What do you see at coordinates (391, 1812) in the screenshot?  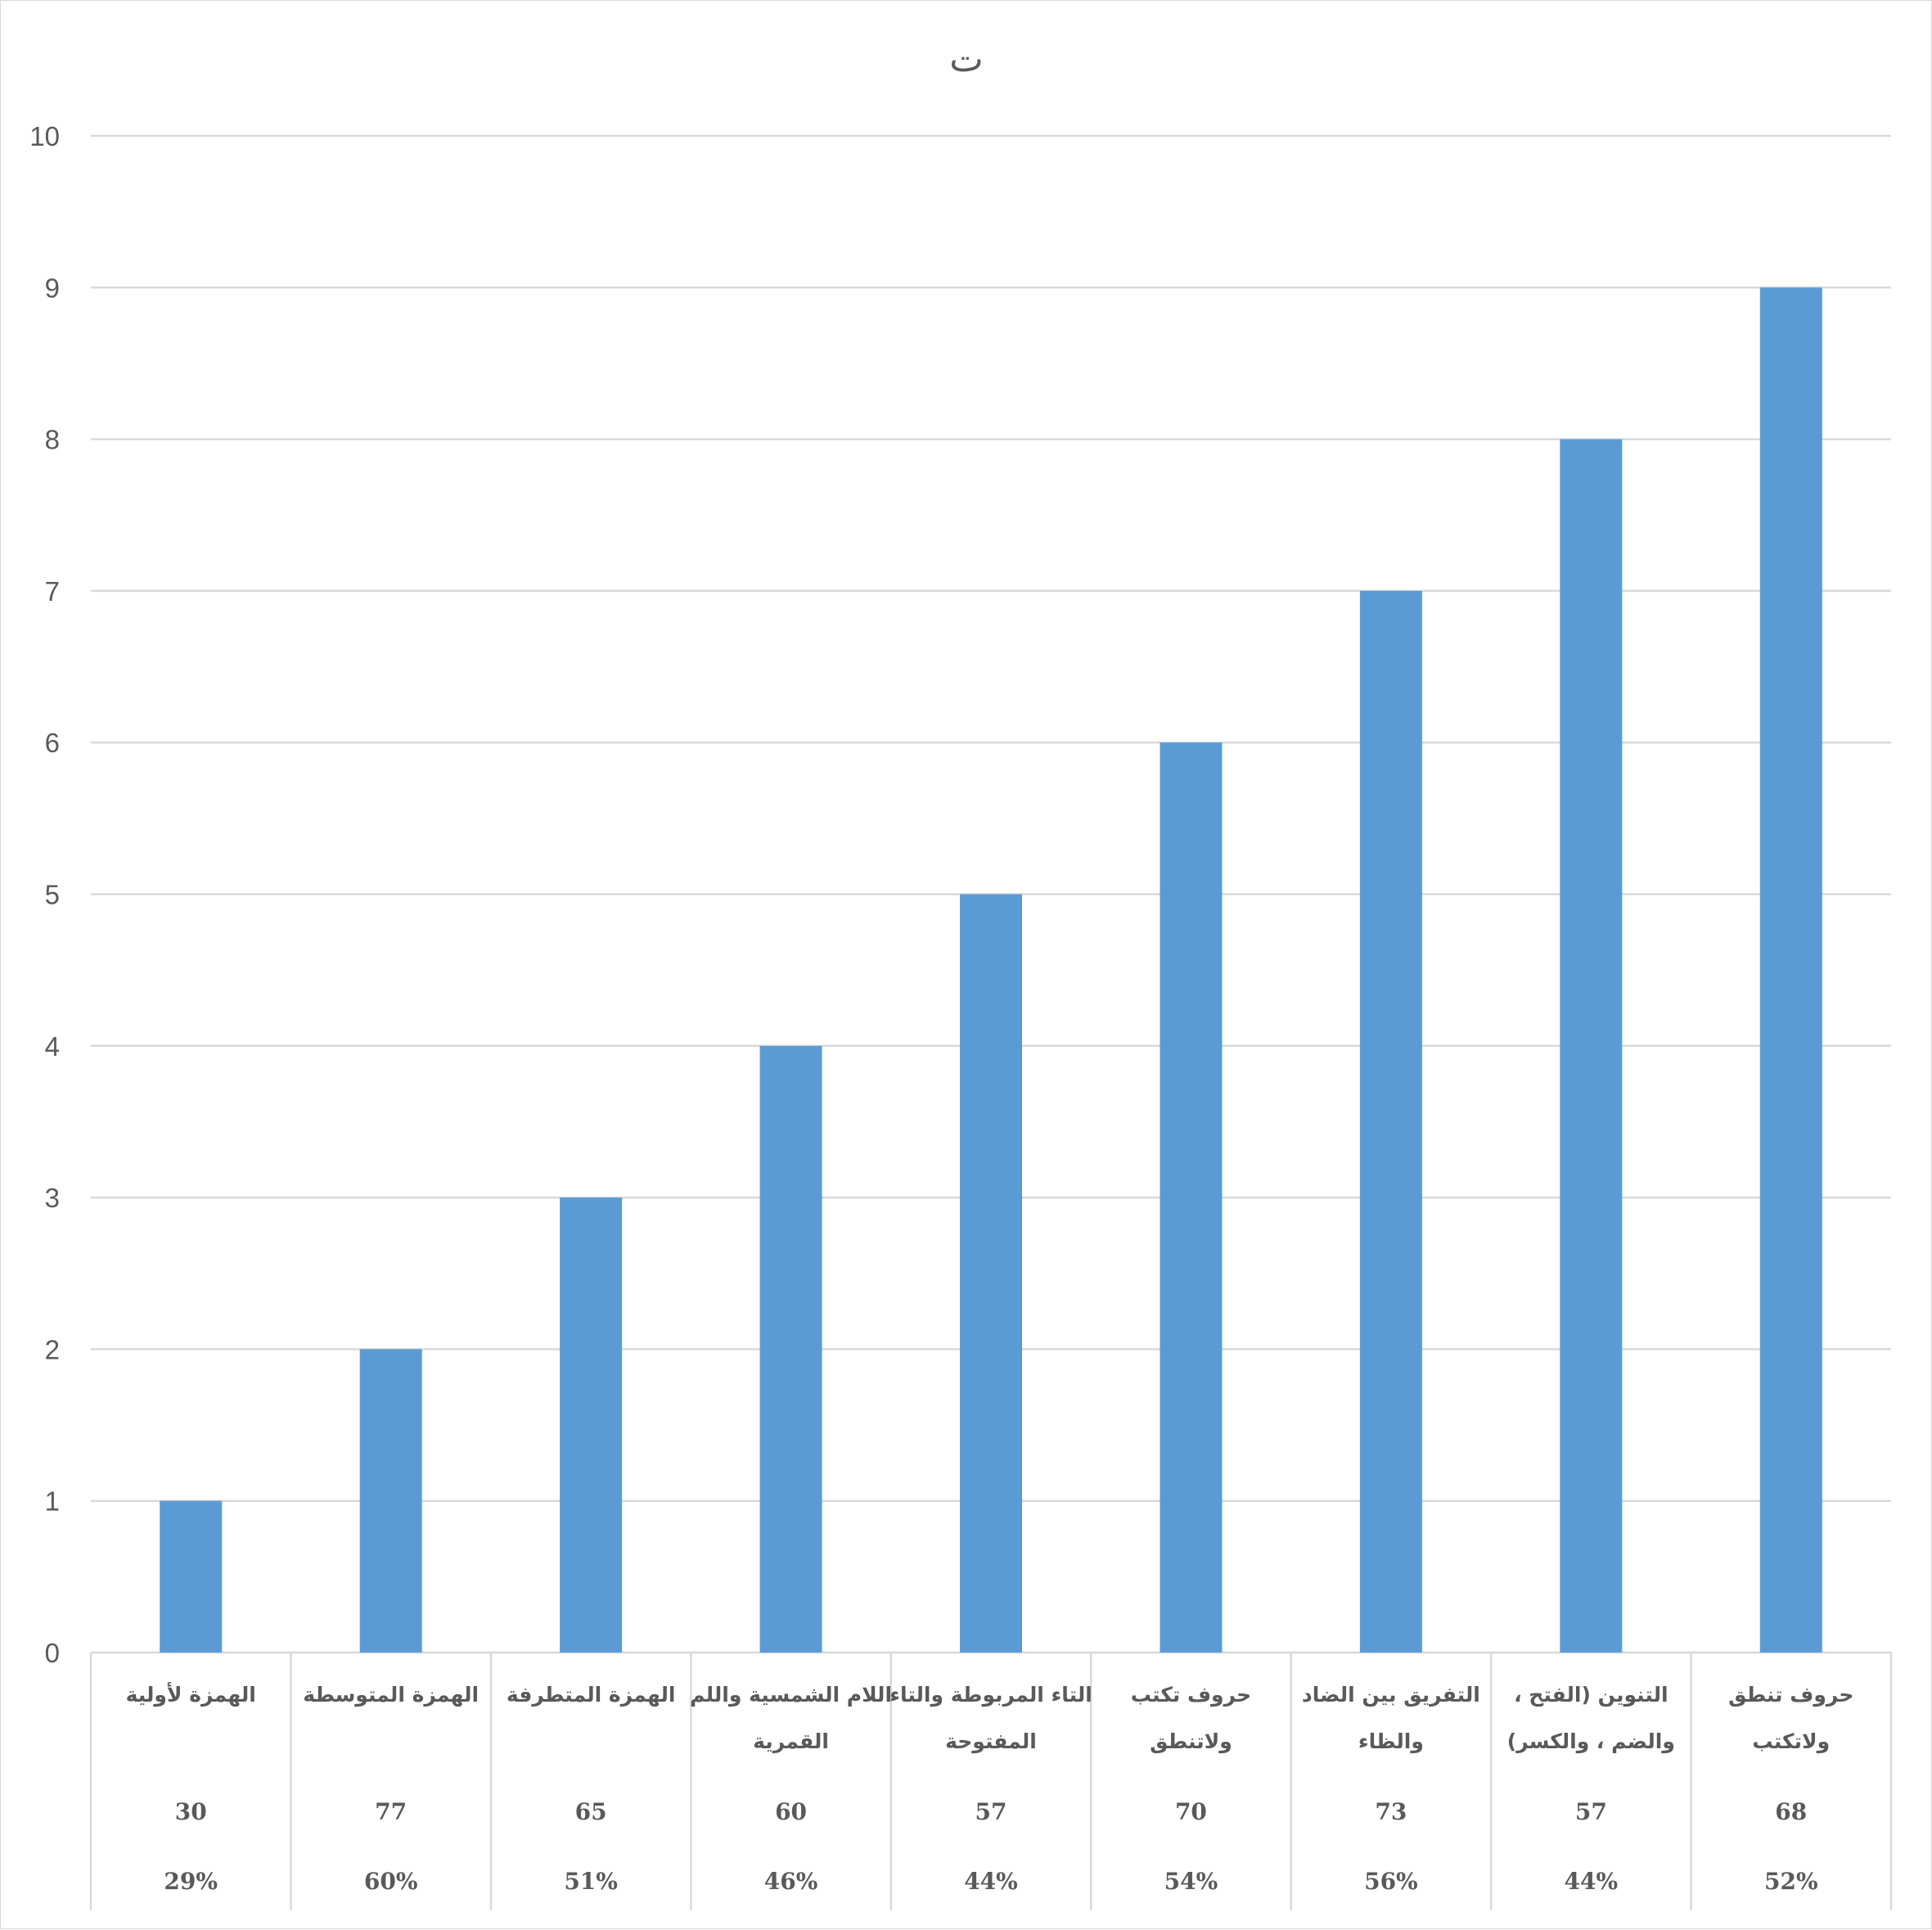 I see `count-value: 77` at bounding box center [391, 1812].